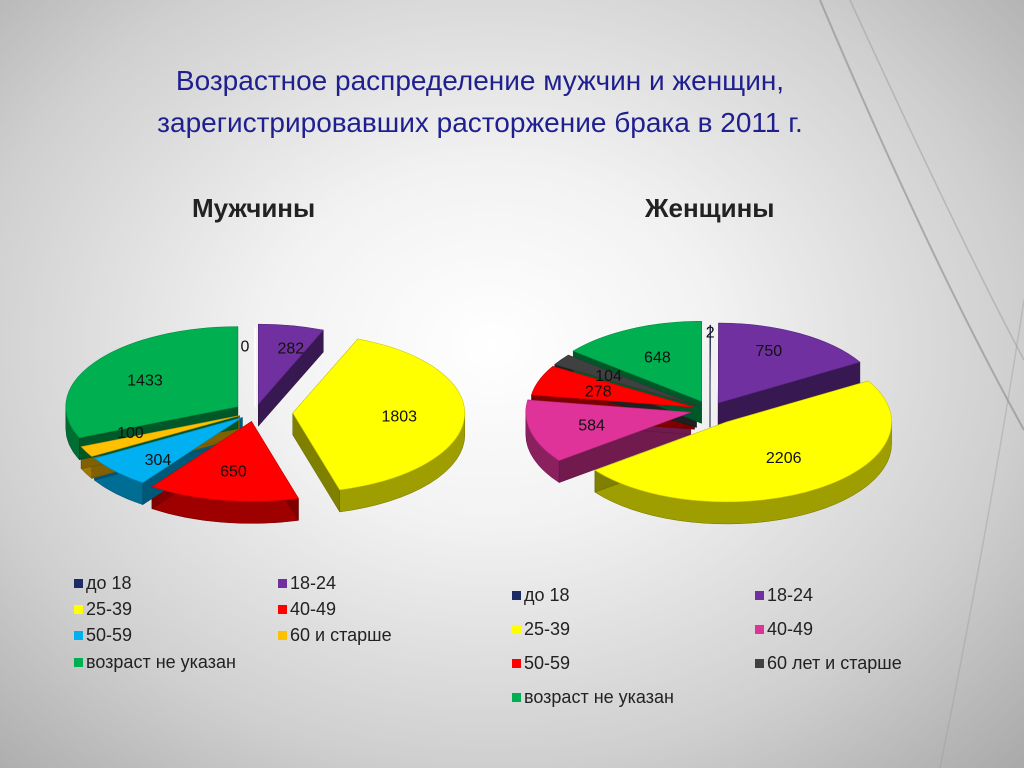 The height and width of the screenshot is (768, 1024). I want to click on legend-1-item-3: 40-49, so click(784, 629).